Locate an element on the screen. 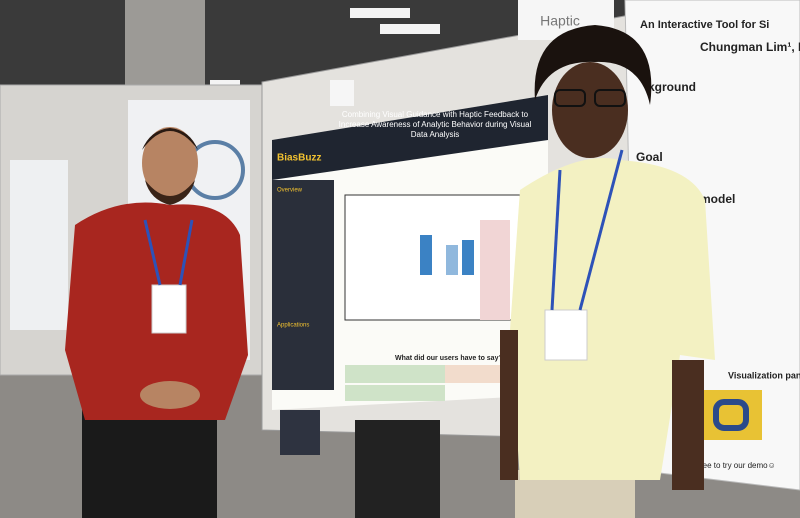  tag is located at coordinates (342, 93).